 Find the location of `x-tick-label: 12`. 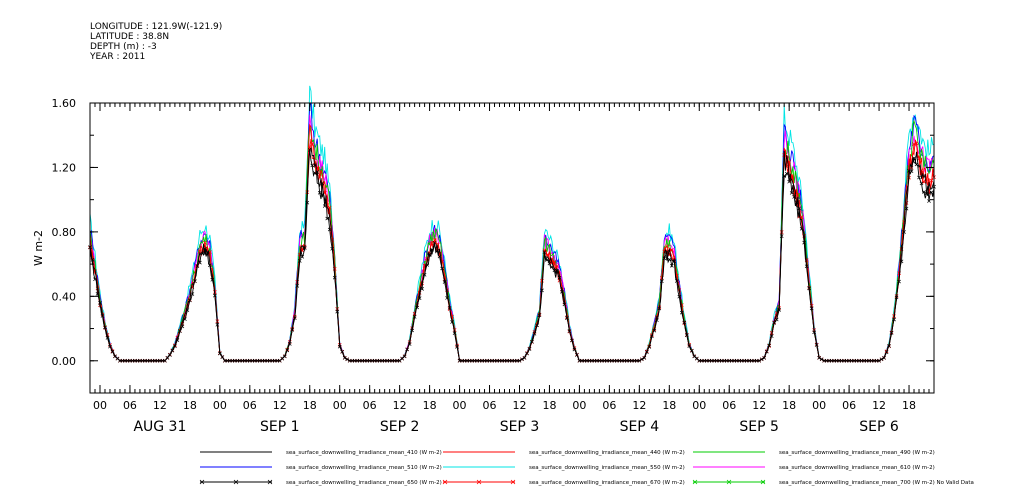

x-tick-label: 12 is located at coordinates (519, 405).